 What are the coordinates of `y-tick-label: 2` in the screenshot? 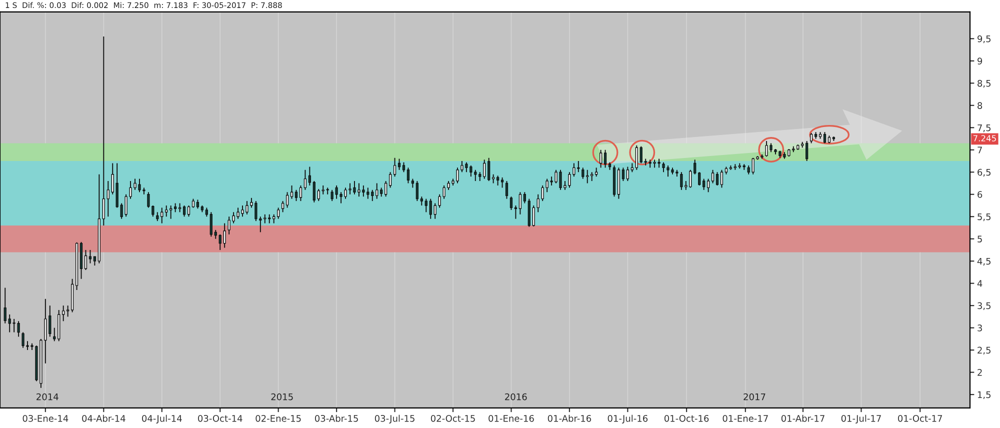 It's located at (980, 372).